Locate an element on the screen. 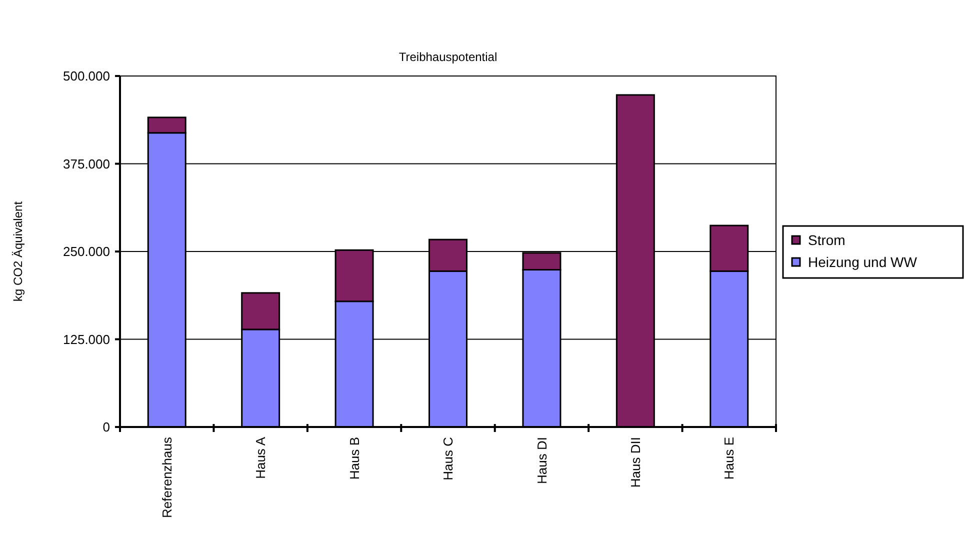  x-tick-label: Haus DII is located at coordinates (635, 462).